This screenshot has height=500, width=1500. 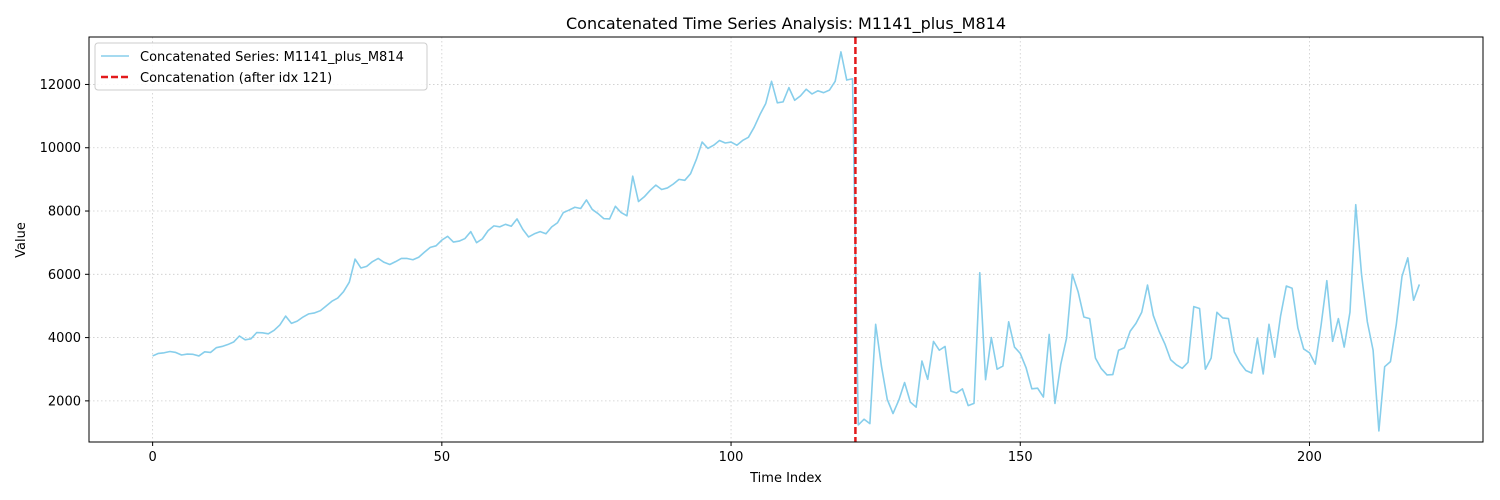 I want to click on y-tick-label: 2000, so click(x=64, y=401).